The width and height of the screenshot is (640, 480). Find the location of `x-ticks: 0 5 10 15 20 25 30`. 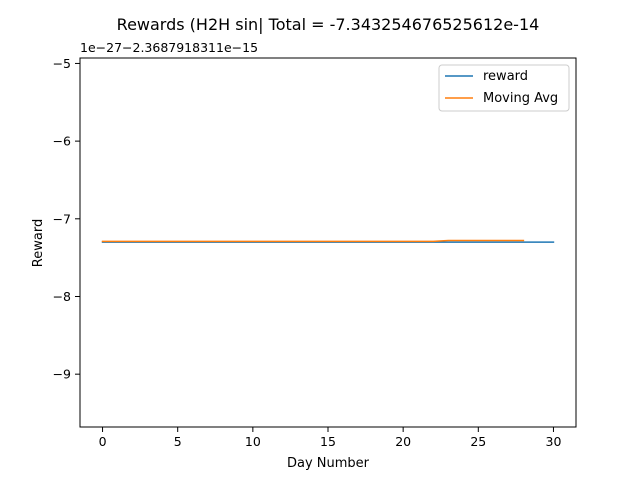

x-ticks: 0 5 10 15 20 25 30 is located at coordinates (330, 438).